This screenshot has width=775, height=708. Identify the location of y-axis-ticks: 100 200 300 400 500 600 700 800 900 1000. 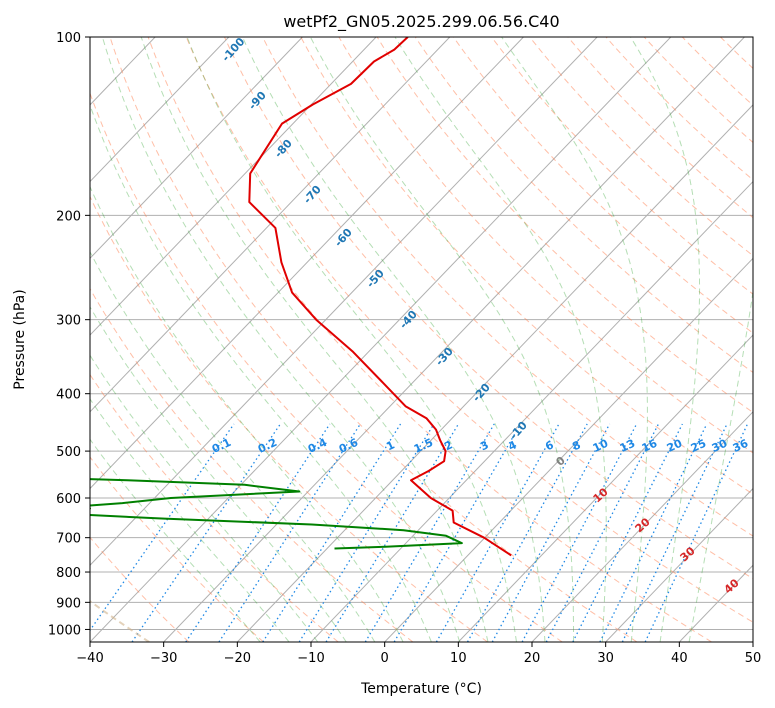
(69, 334).